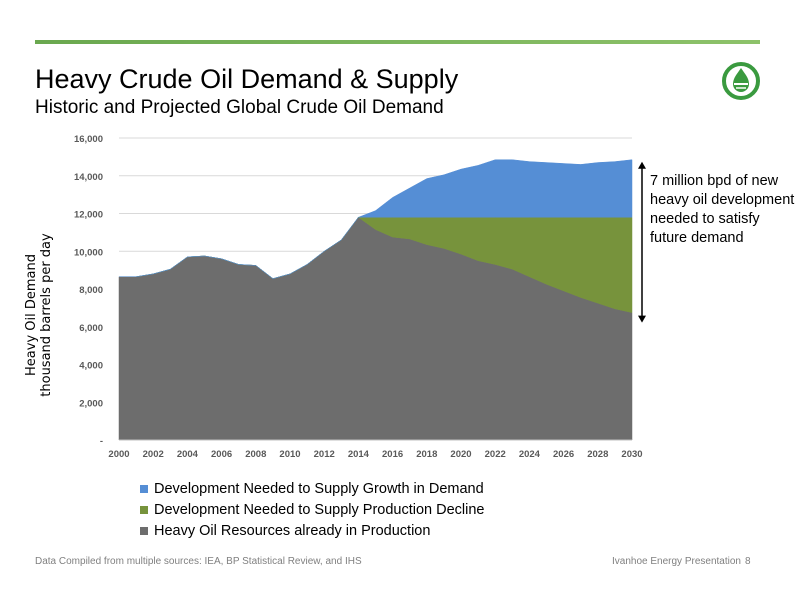 Image resolution: width=800 pixels, height=600 pixels. I want to click on y-tick-label: 12,000, so click(88, 215).